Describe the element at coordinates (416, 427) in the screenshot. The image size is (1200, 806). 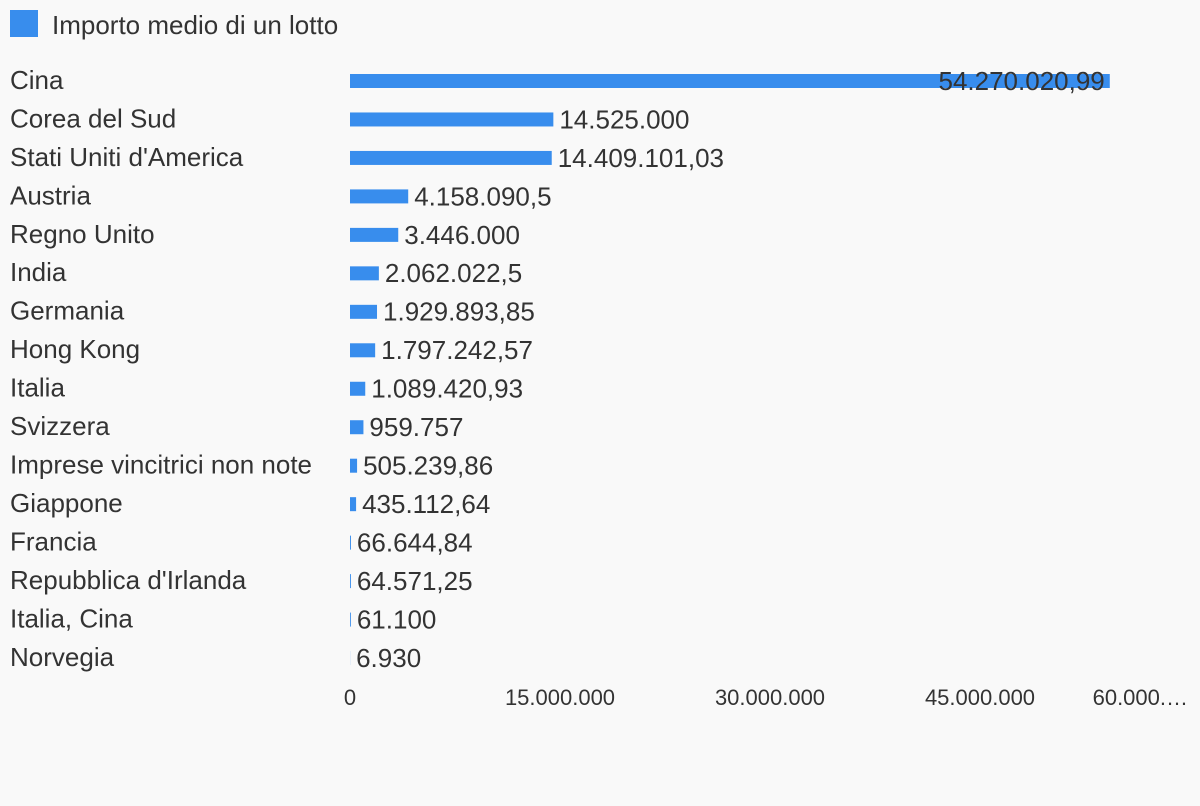
I see `value-label: 959.757` at that location.